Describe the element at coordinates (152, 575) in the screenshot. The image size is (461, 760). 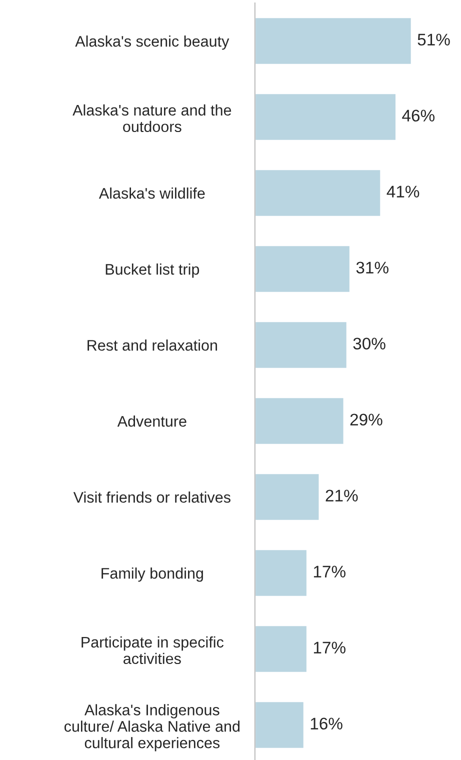
I see `y-tick-label: Family bonding` at that location.